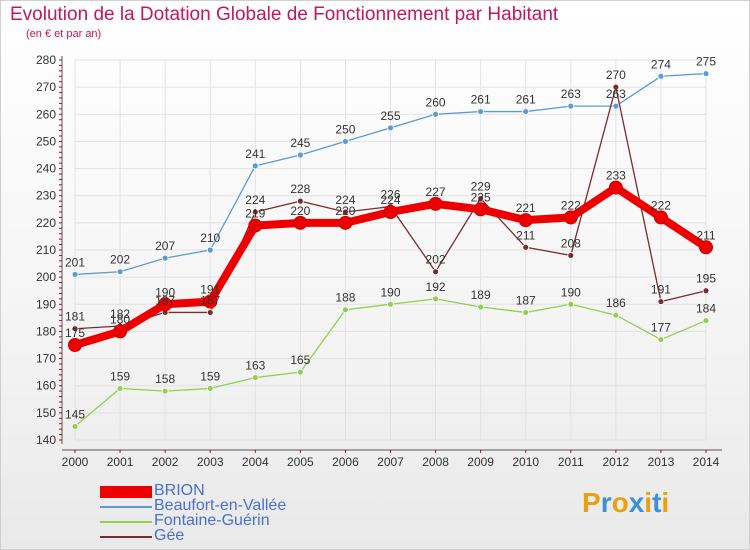 This screenshot has width=750, height=550. I want to click on data-label: 233, so click(616, 176).